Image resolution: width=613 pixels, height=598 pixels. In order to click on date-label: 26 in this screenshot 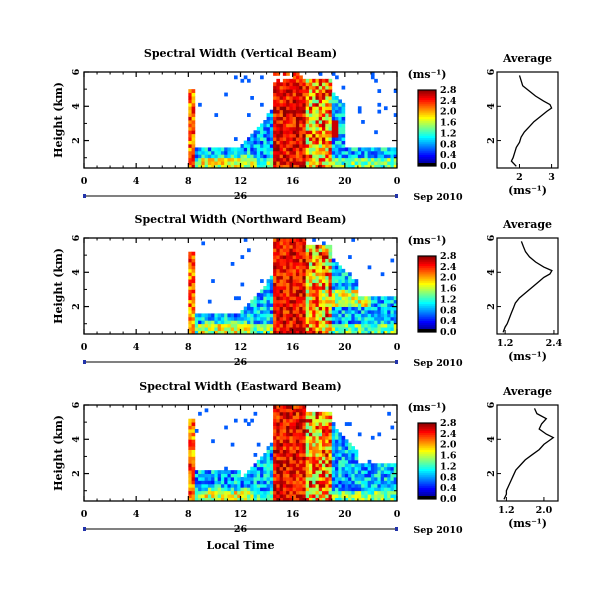, I will do `click(241, 362)`.